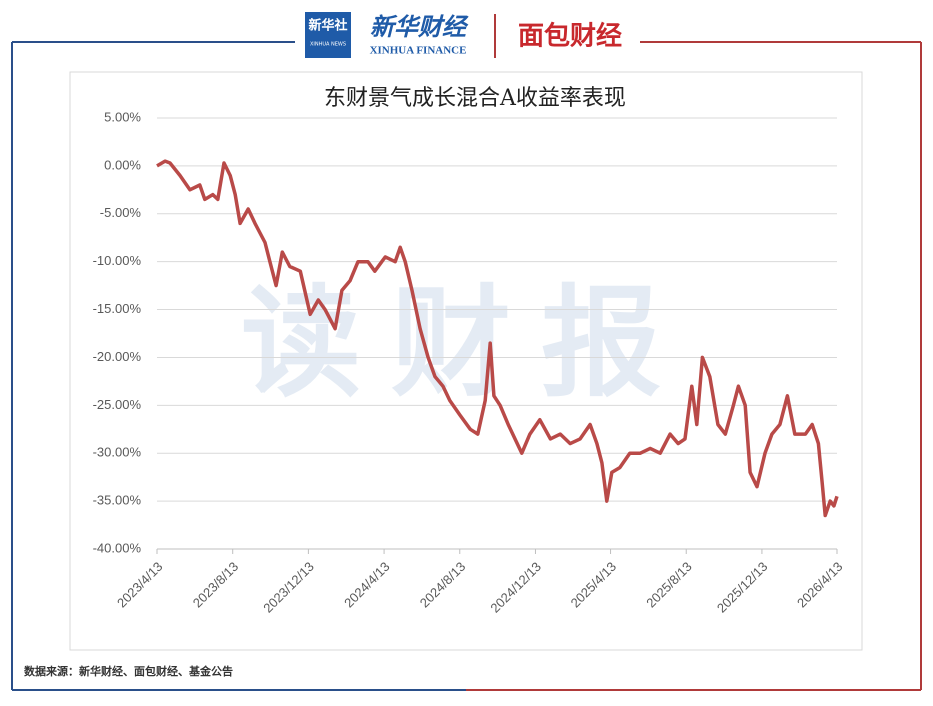  I want to click on x-tick-label: 2024/12/13, so click(515, 587).